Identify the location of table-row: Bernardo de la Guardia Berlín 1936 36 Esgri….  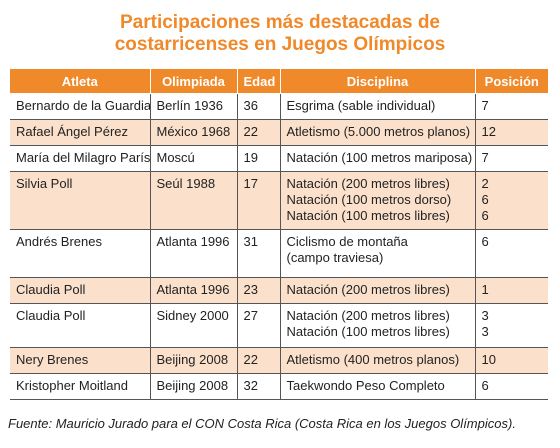
(279, 106).